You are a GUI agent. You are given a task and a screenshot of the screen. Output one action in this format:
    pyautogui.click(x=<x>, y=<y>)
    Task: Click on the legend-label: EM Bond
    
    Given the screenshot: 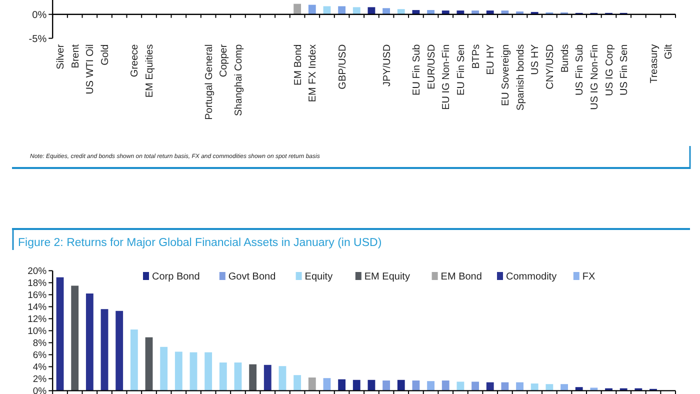 What is the action you would take?
    pyautogui.click(x=461, y=277)
    